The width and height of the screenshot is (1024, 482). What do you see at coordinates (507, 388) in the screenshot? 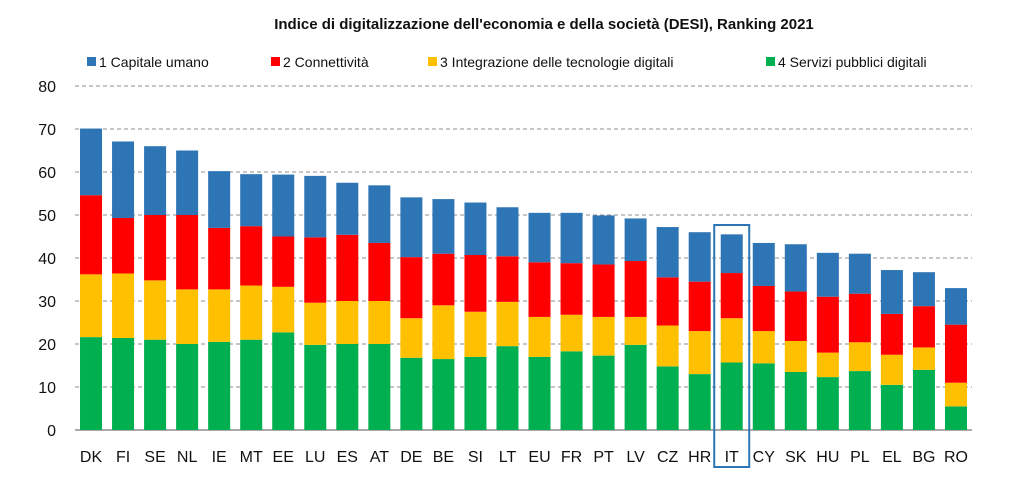
I see `bar-segment-4-servizi-pubblici-digitali-lt` at bounding box center [507, 388].